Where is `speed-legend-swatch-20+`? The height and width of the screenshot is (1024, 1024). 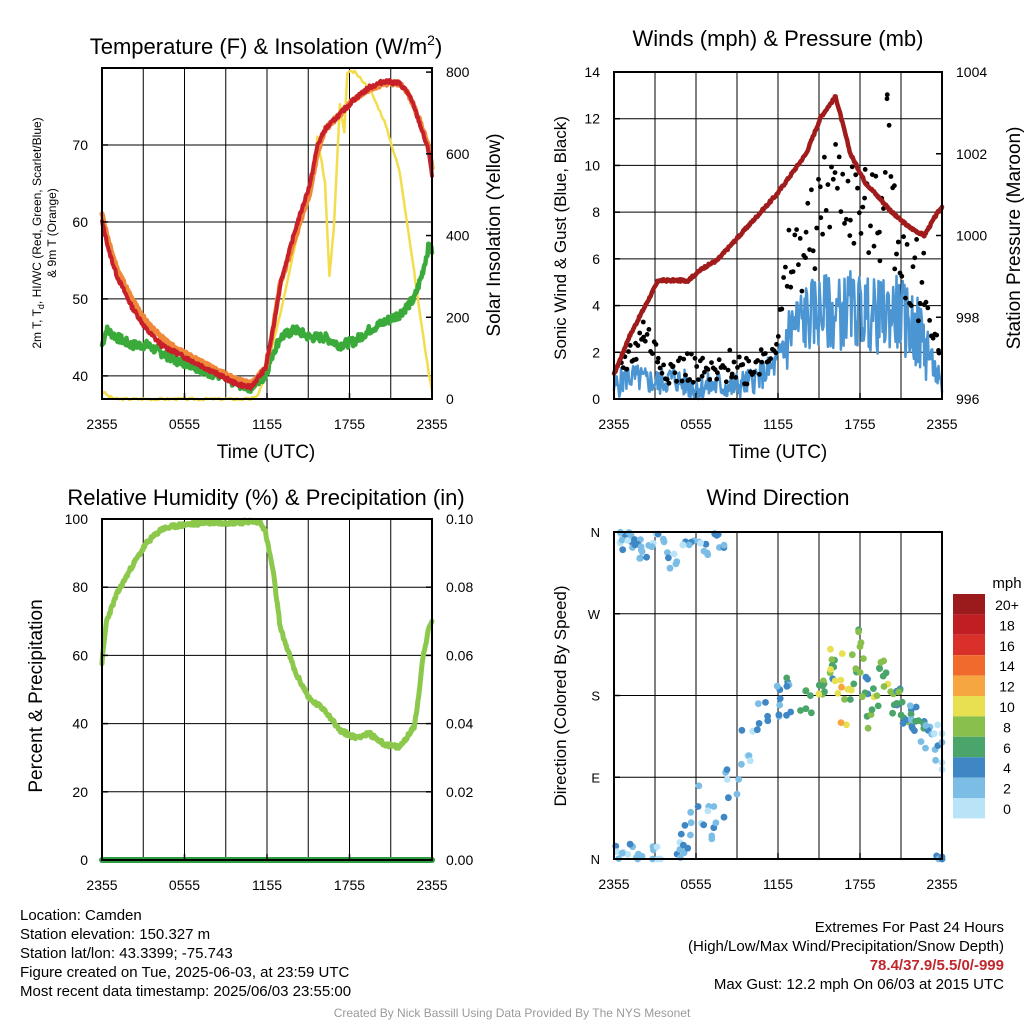
speed-legend-swatch-20+ is located at coordinates (969, 604).